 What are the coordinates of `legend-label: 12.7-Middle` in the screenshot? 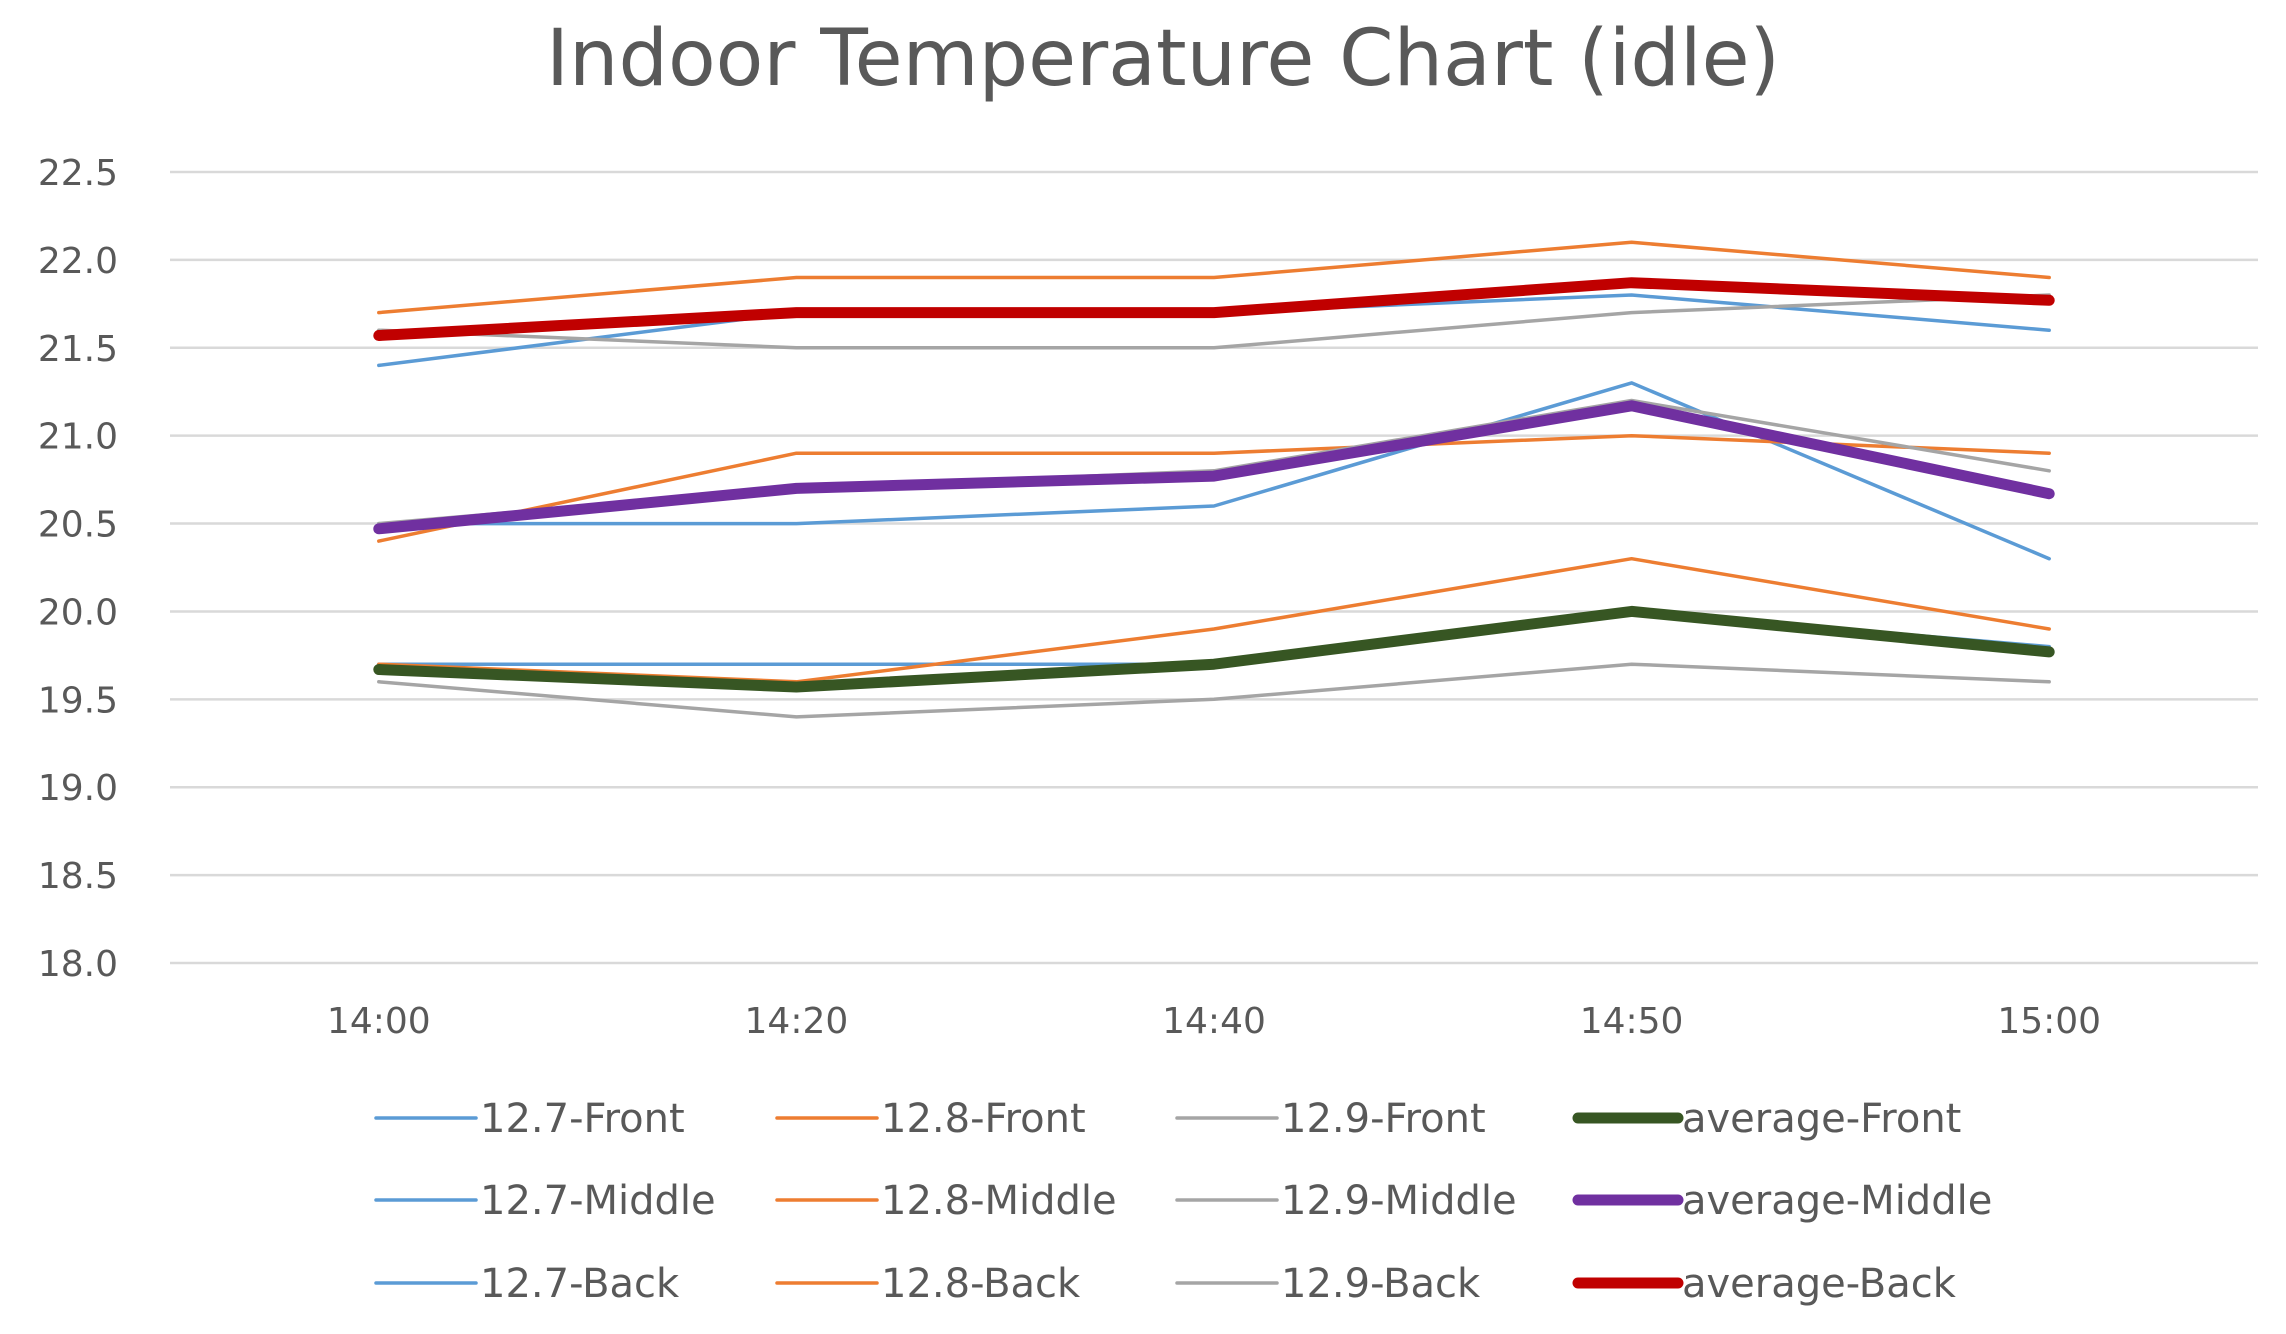 It's located at (598, 1201).